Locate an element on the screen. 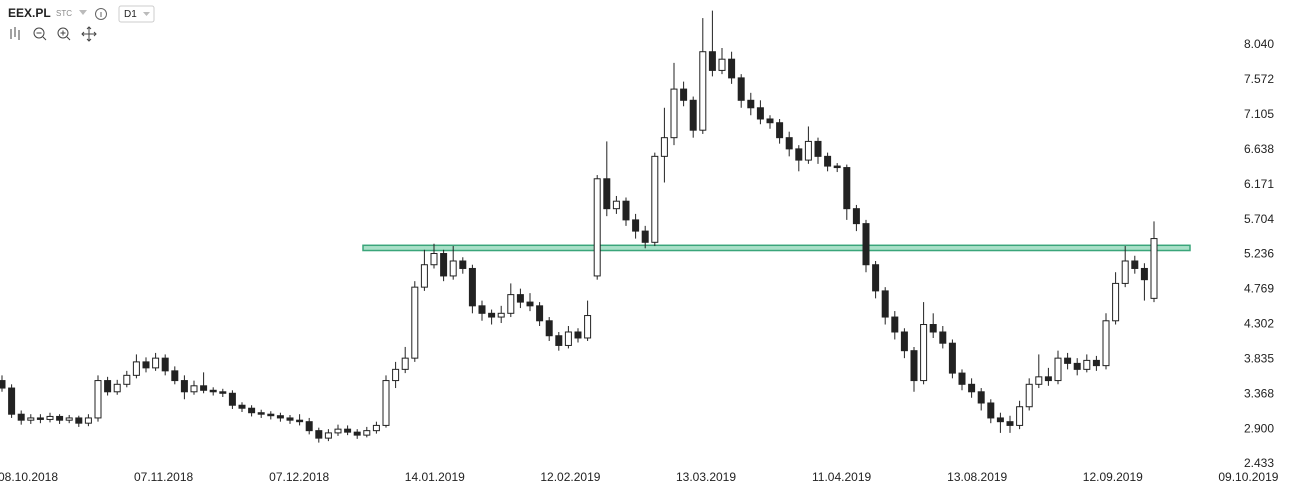 The width and height of the screenshot is (1293, 491). y-tick-label: 7.572 is located at coordinates (1259, 79).